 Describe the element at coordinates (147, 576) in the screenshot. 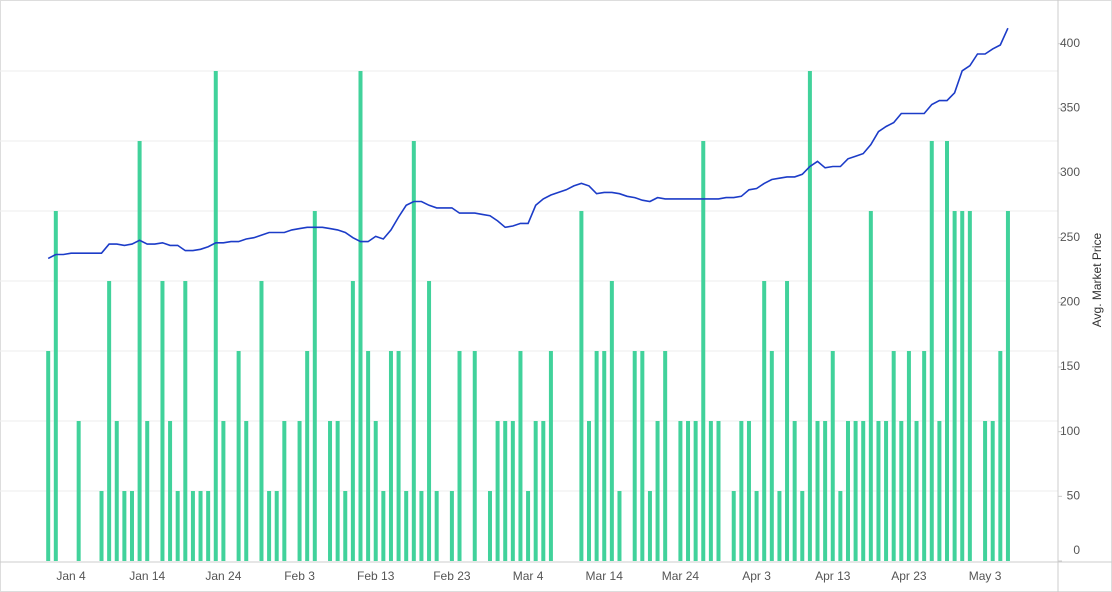

I see `x-tick-label: Jan 14` at that location.